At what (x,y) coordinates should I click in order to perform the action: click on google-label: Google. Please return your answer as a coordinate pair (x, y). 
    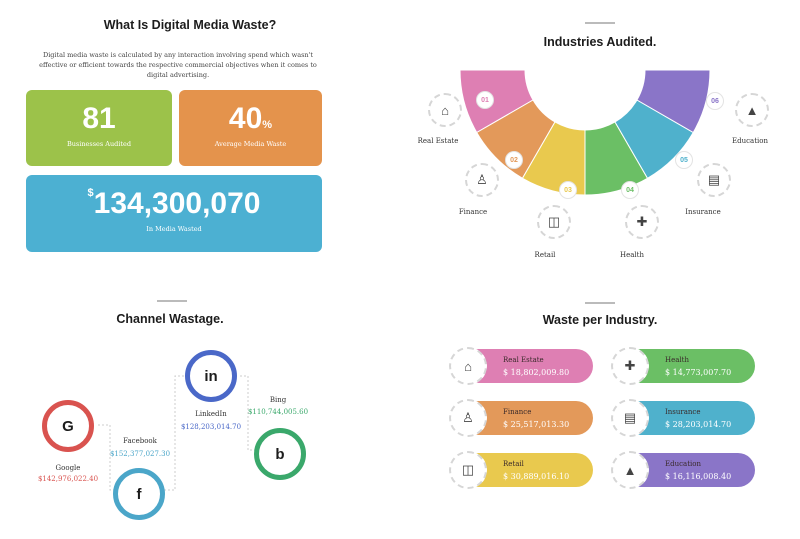
    Looking at the image, I should click on (68, 468).